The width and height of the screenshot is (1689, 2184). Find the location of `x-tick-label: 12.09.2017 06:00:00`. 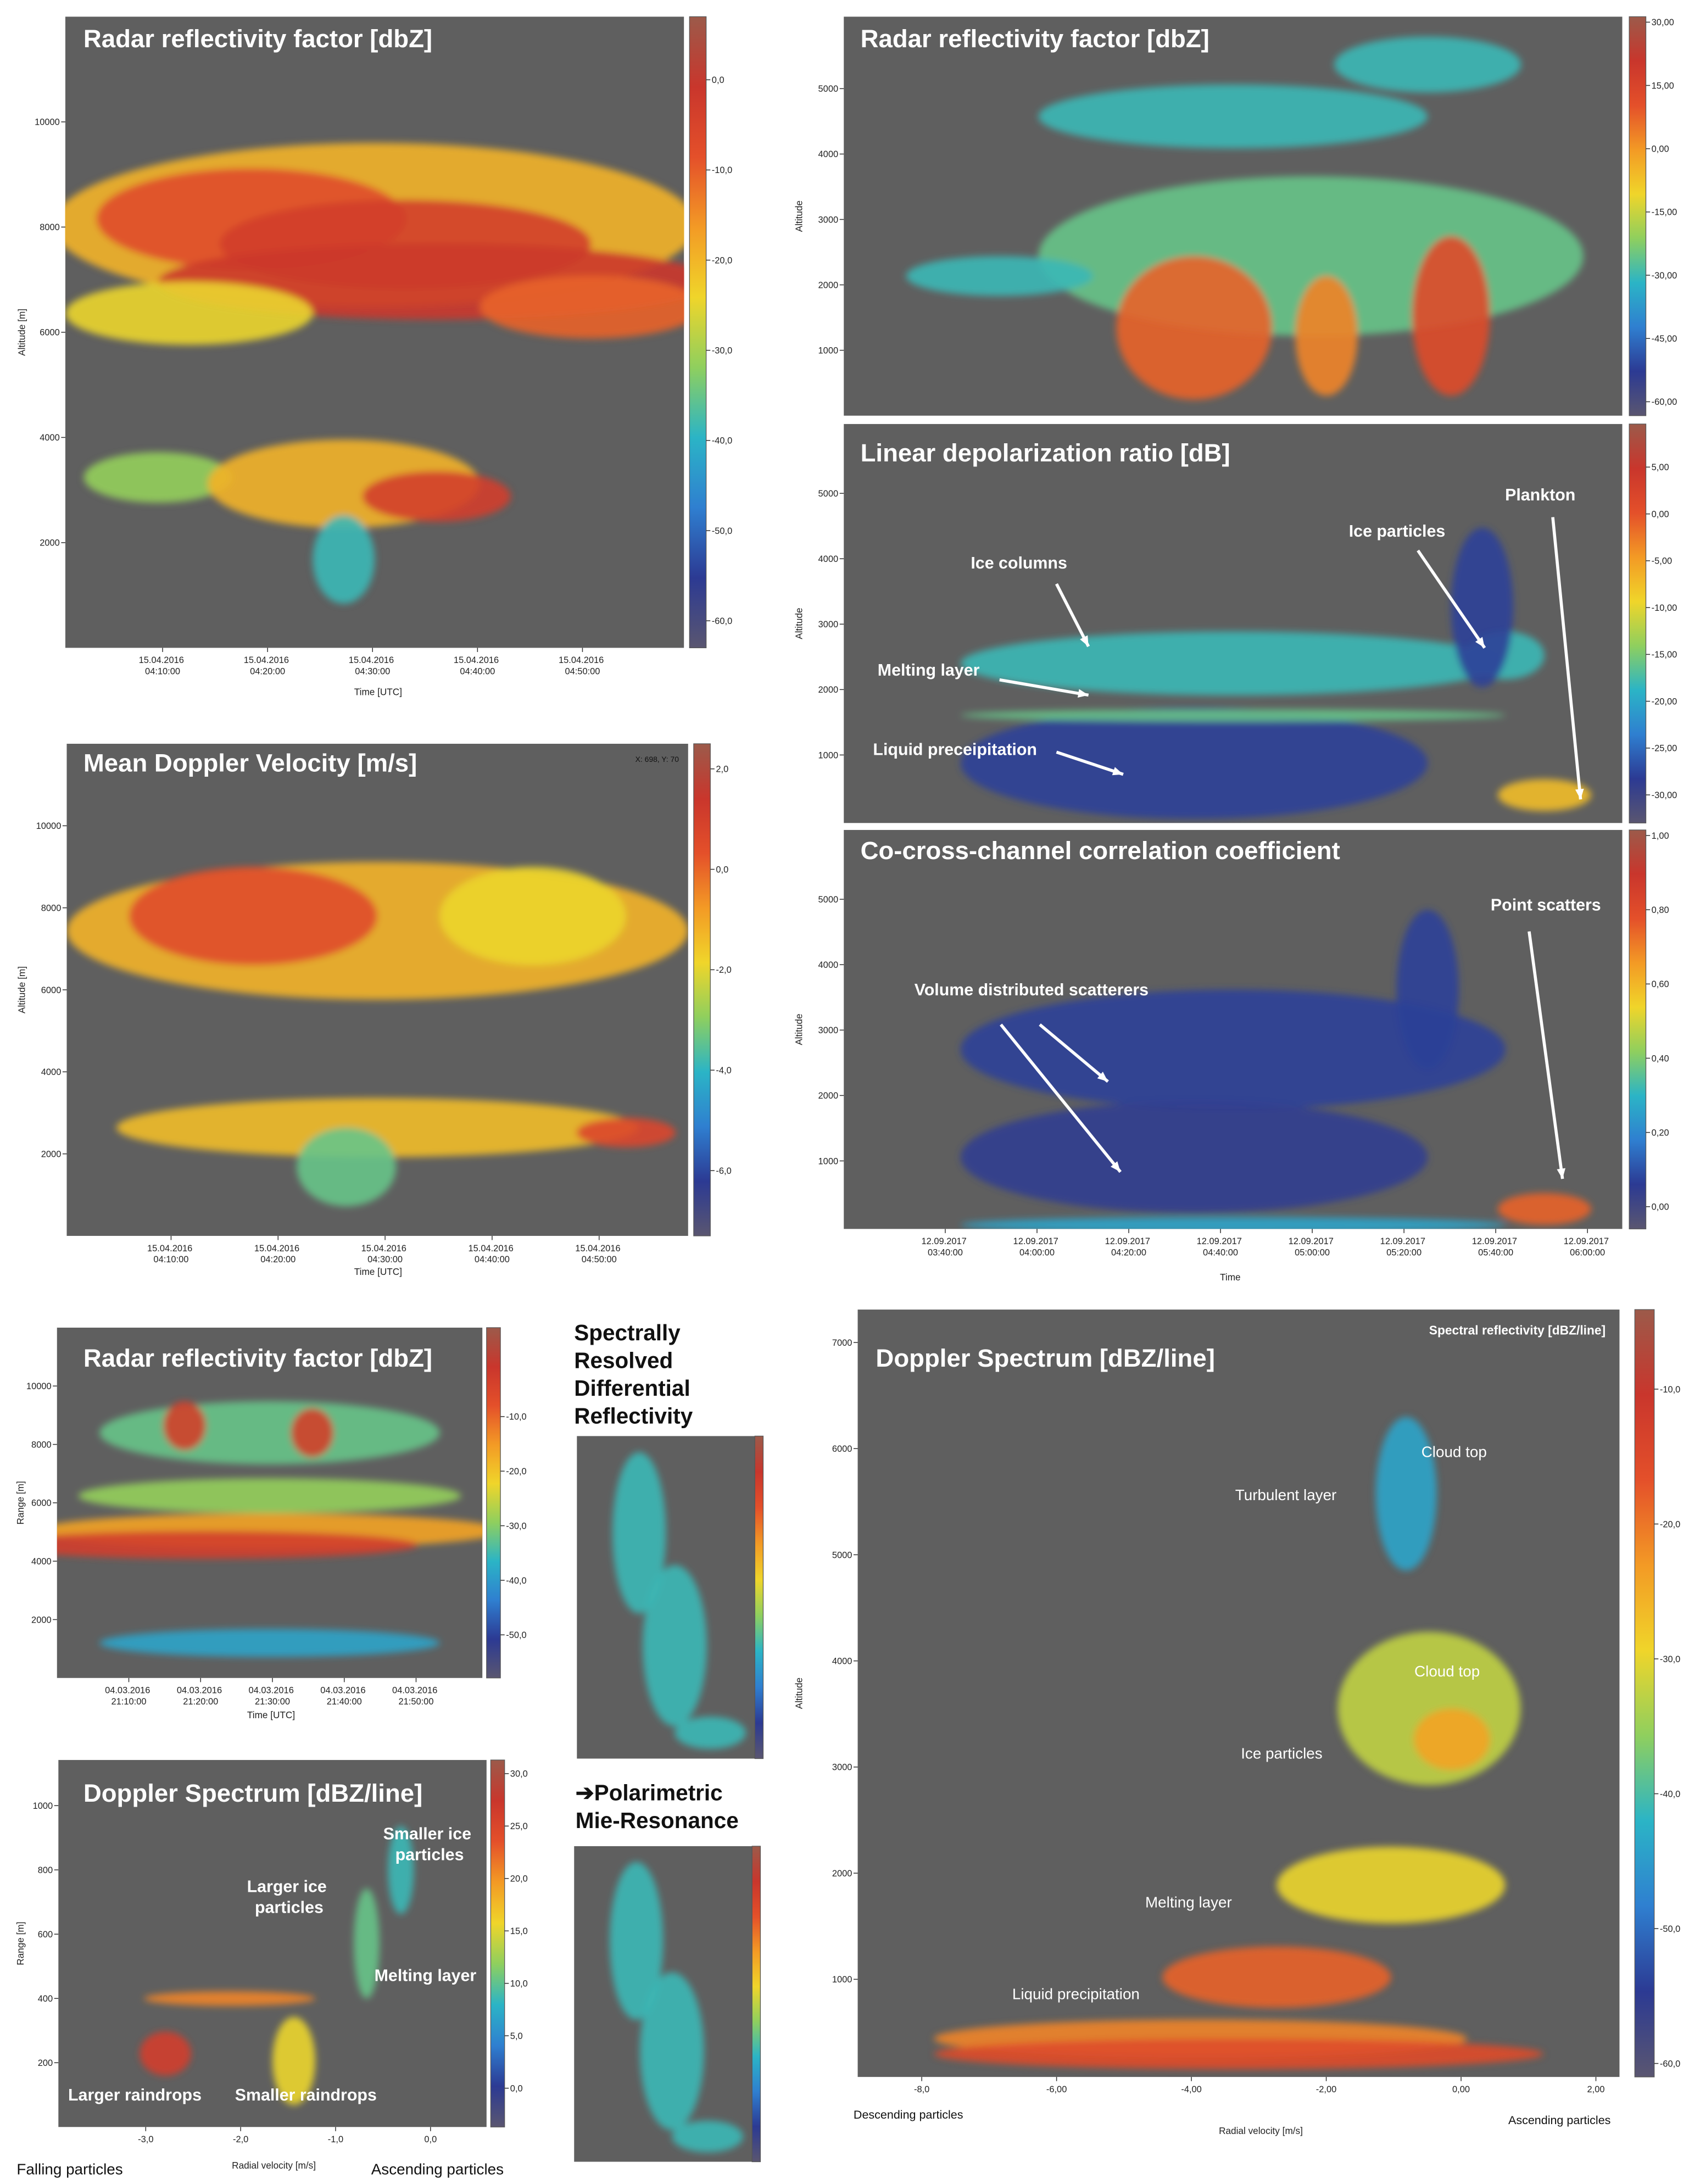

x-tick-label: 12.09.2017 06:00:00 is located at coordinates (1588, 1247).